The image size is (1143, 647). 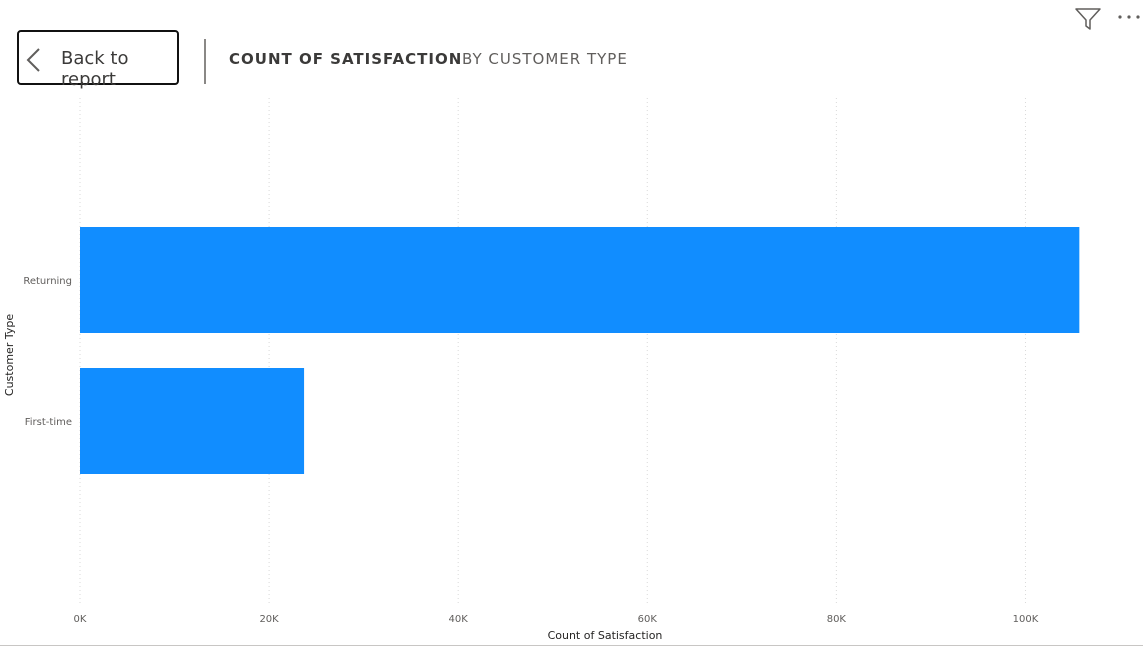 What do you see at coordinates (580, 280) in the screenshot?
I see `bar-returning` at bounding box center [580, 280].